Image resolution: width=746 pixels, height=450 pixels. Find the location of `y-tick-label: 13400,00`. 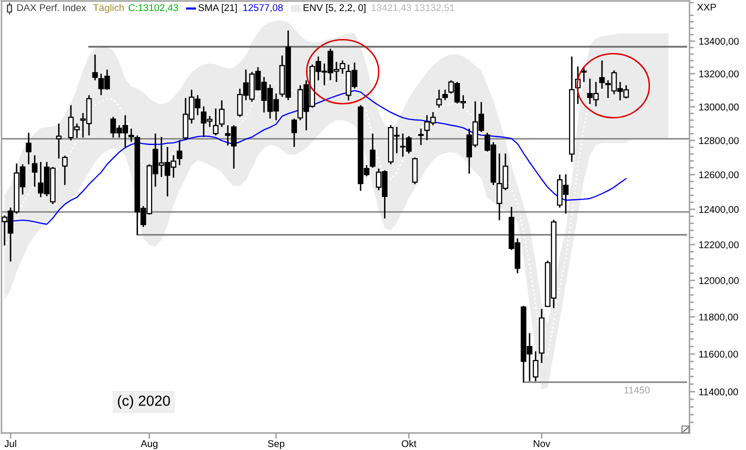

y-tick-label: 13400,00 is located at coordinates (719, 42).